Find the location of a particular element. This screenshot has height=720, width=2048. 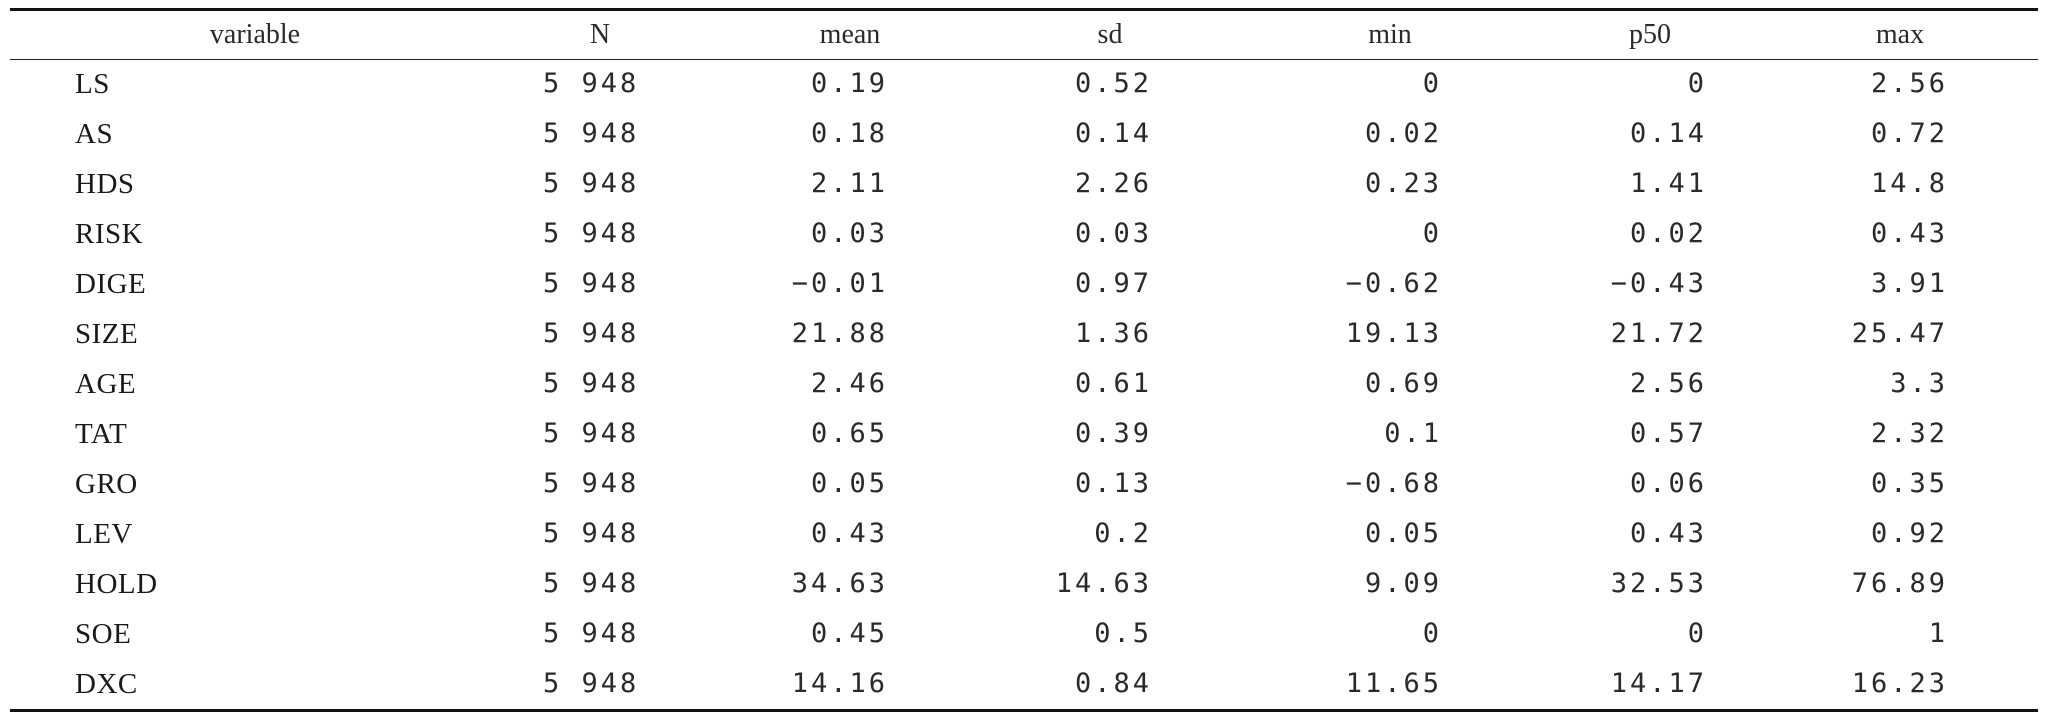

table-row: LEV 5 948 0.43 0.2 0.05 0.43 0.92 is located at coordinates (1024, 534).